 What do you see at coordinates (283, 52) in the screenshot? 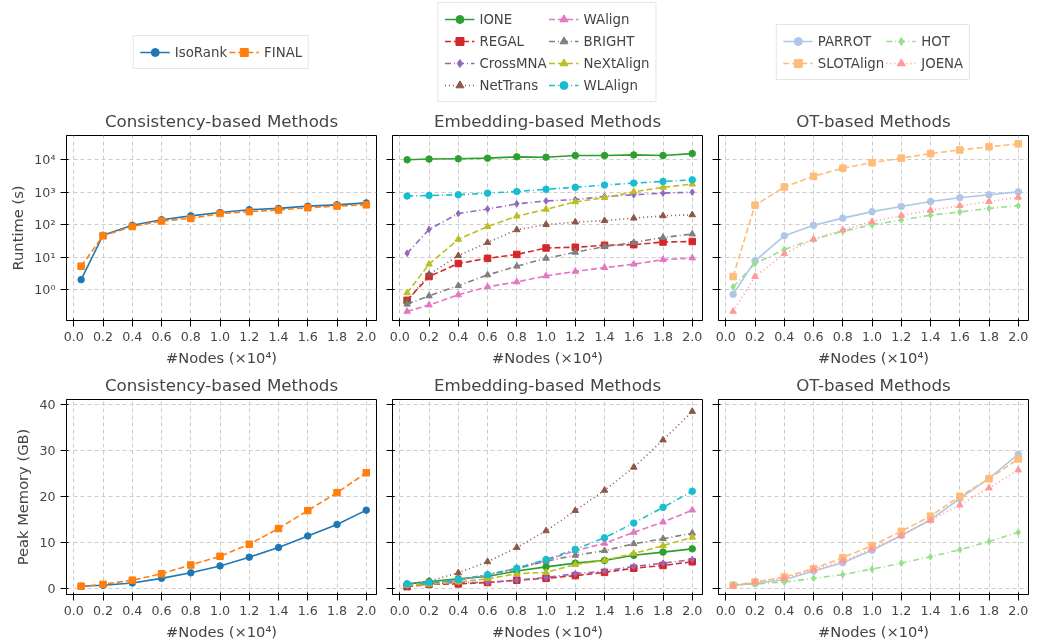
I see `legend-label: FINAL` at bounding box center [283, 52].